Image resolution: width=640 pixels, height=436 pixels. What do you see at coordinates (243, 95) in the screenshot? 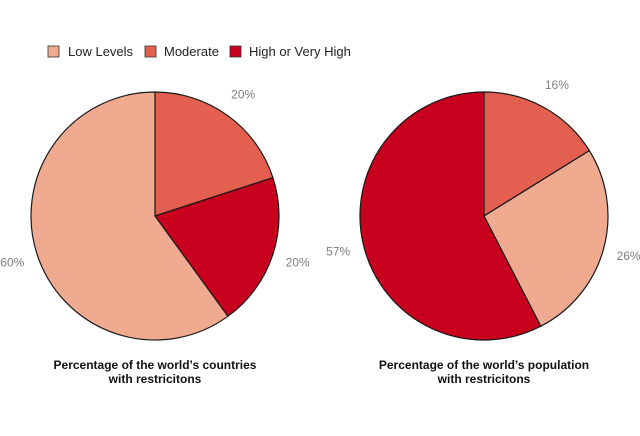
I see `slice-label-moderate: 20%` at bounding box center [243, 95].